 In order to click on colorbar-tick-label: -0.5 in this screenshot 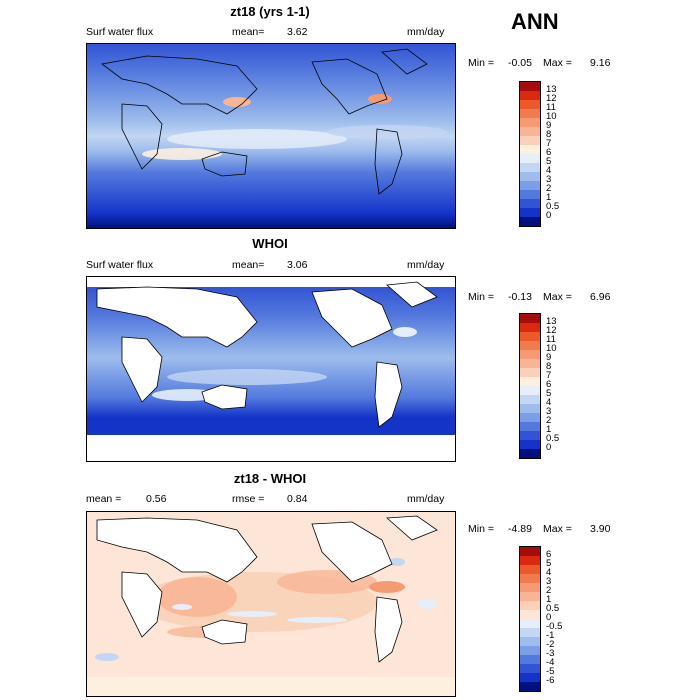, I will do `click(554, 626)`.